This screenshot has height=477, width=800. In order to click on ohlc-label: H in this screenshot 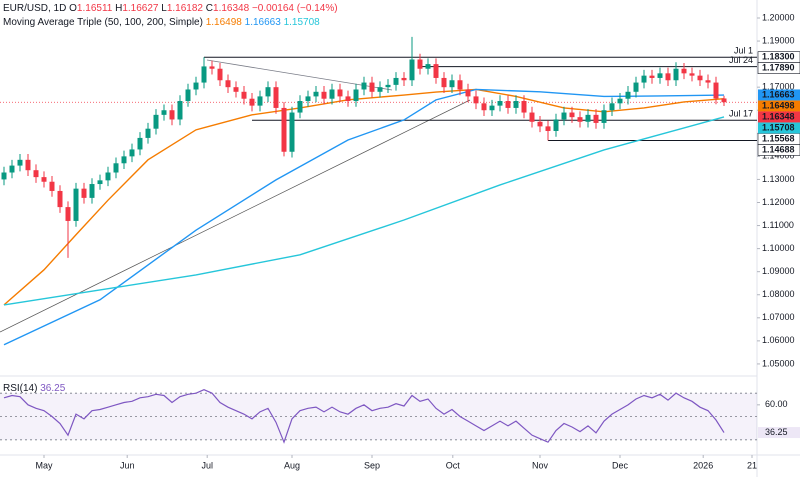, I will do `click(119, 8)`.